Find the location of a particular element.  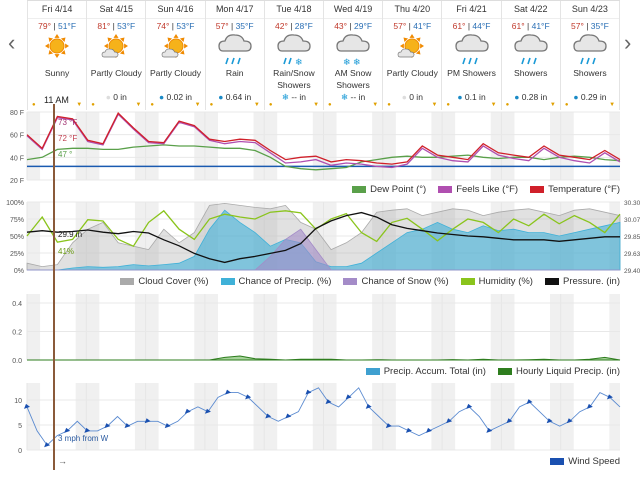

legend-item: Chance of Precip. (%) is located at coordinates (275, 281).